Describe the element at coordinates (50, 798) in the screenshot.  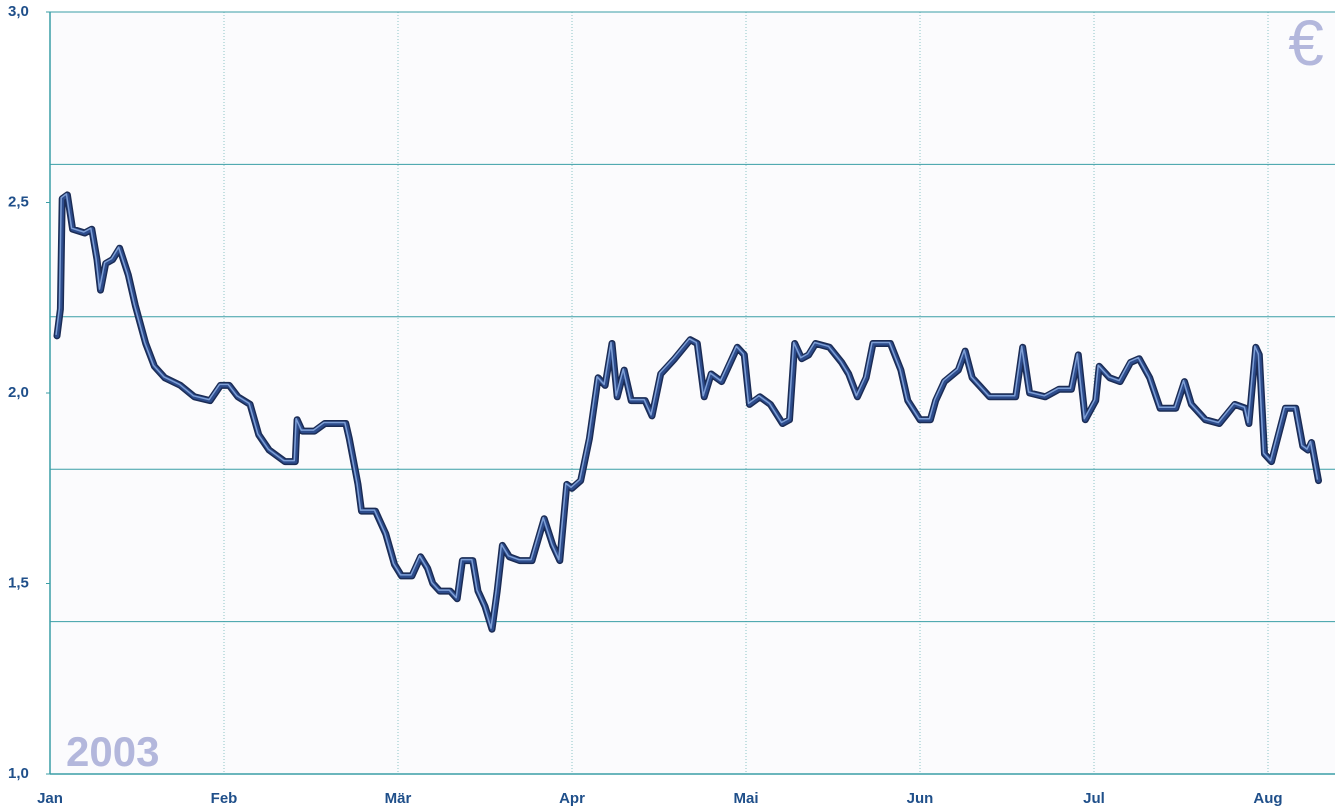
I see `x-tick-label: Jan` at that location.